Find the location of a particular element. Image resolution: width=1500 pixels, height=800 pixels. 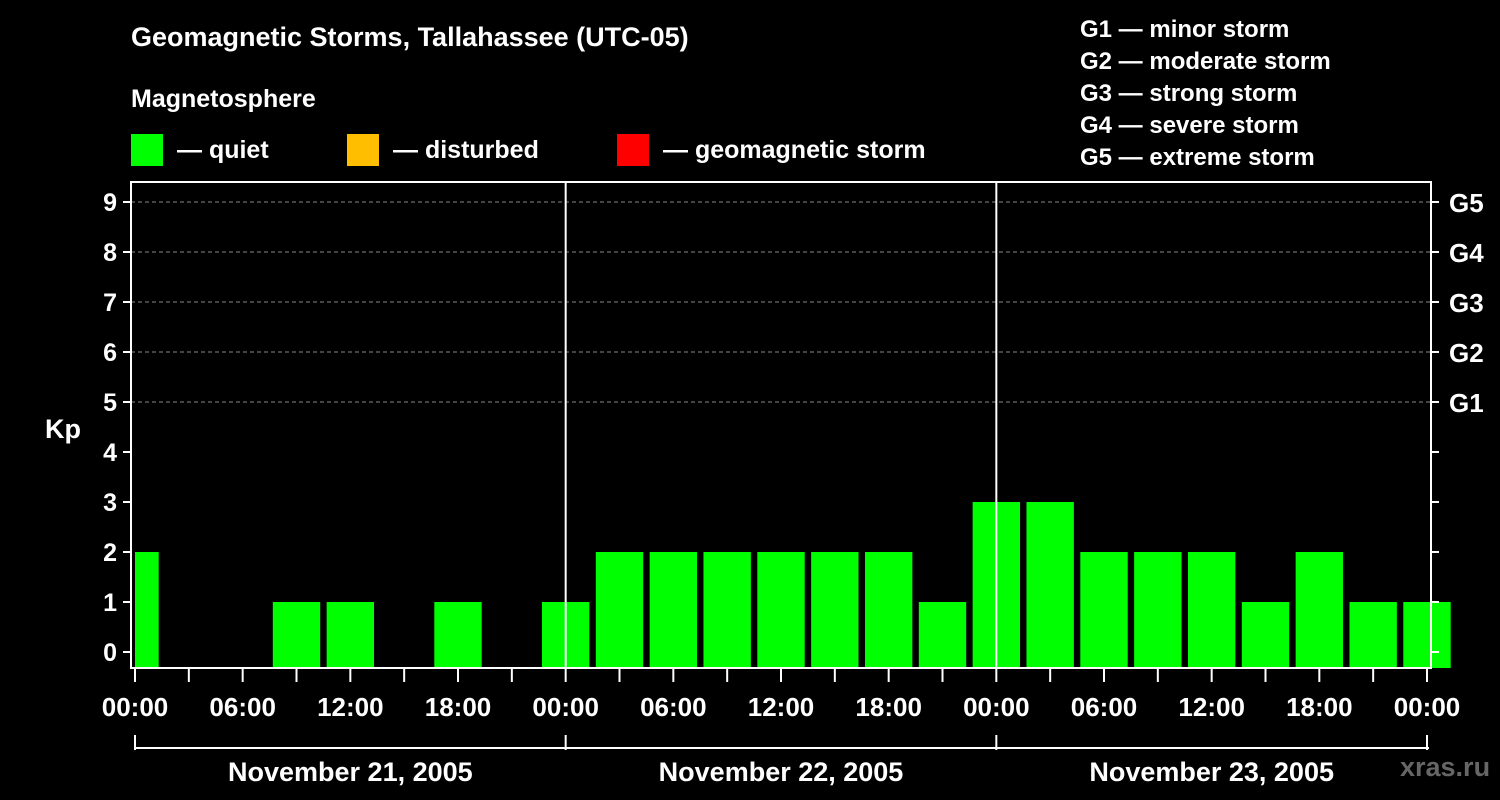

y-tick-label: 3 is located at coordinates (110, 503).